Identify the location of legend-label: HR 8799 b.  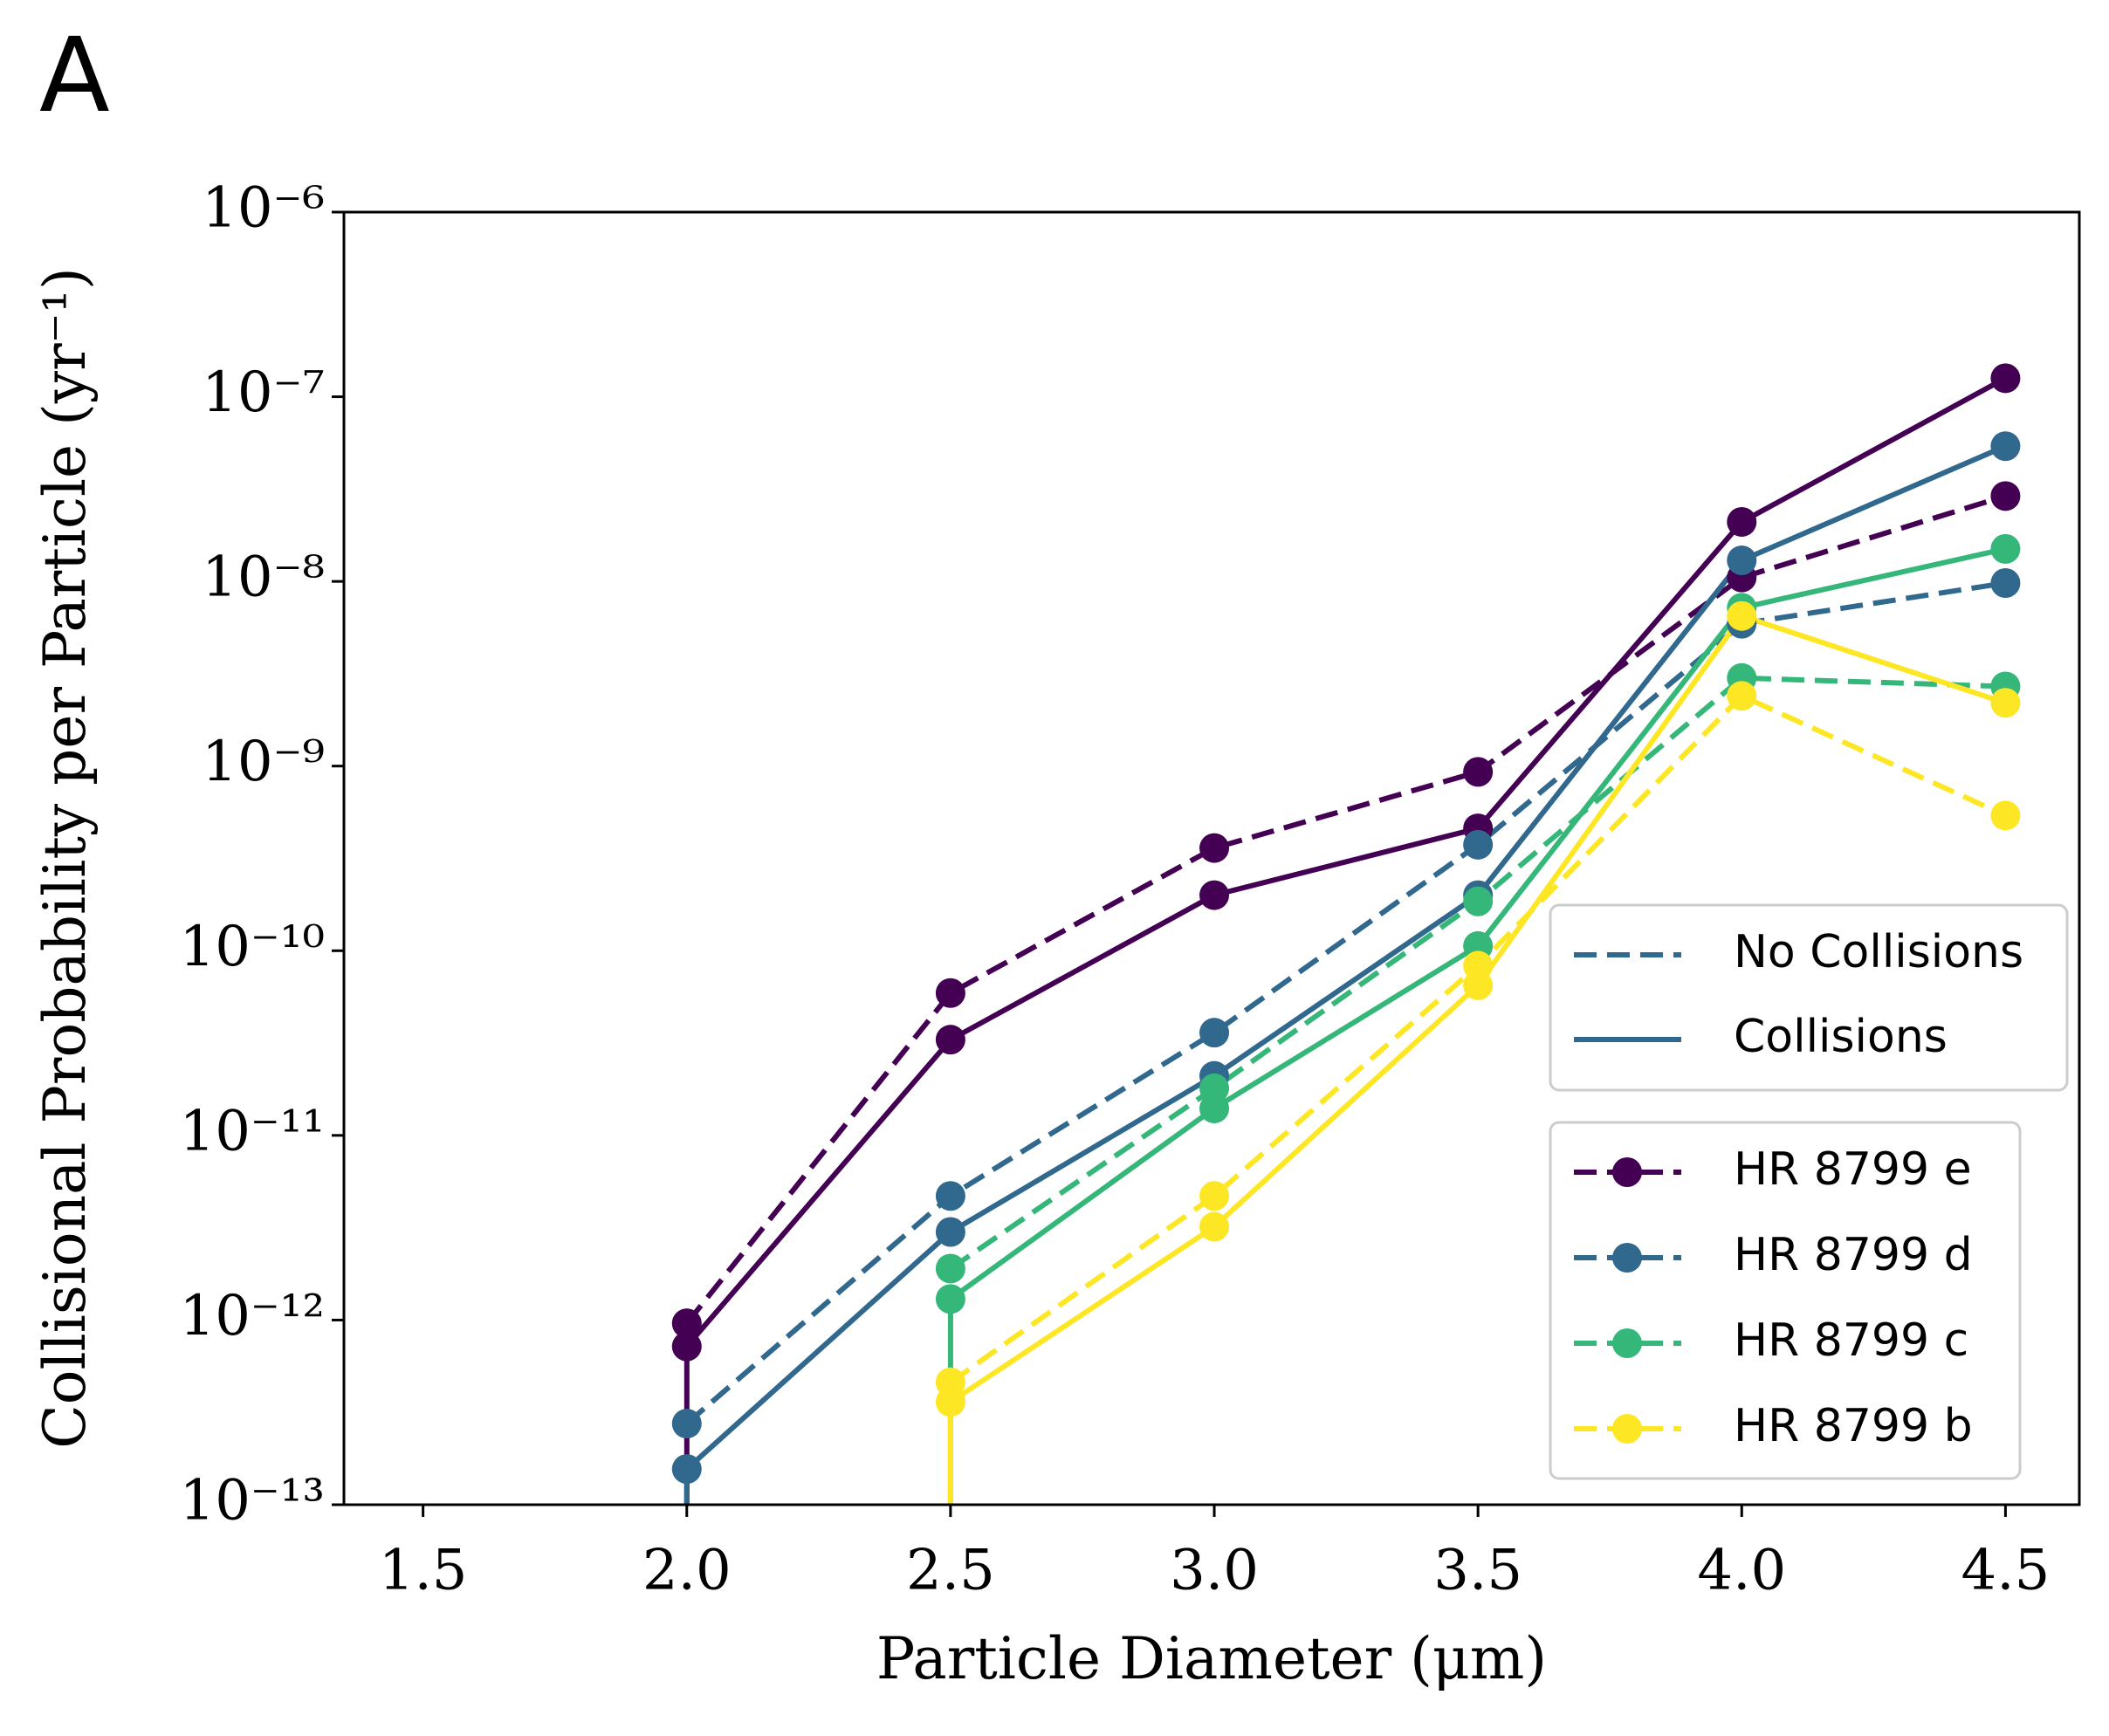
(1853, 1426).